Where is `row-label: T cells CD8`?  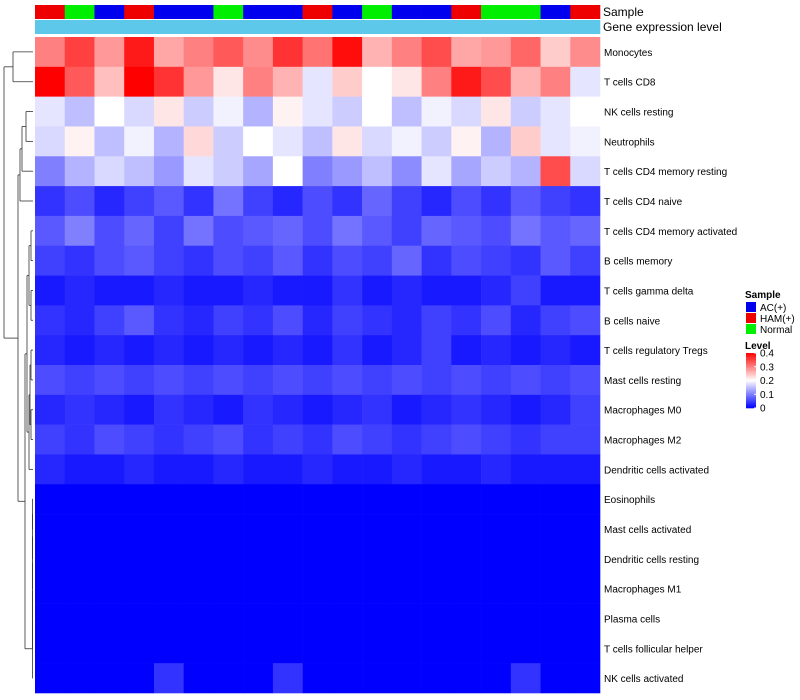 row-label: T cells CD8 is located at coordinates (630, 83).